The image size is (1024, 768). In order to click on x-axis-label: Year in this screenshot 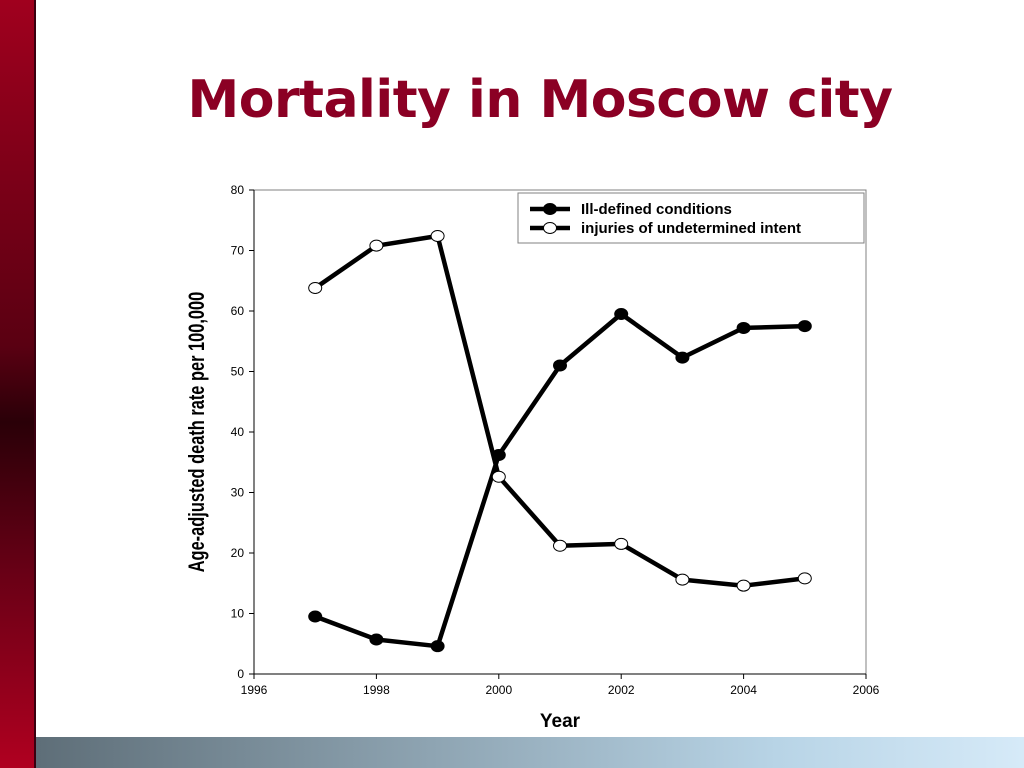, I will do `click(560, 721)`.